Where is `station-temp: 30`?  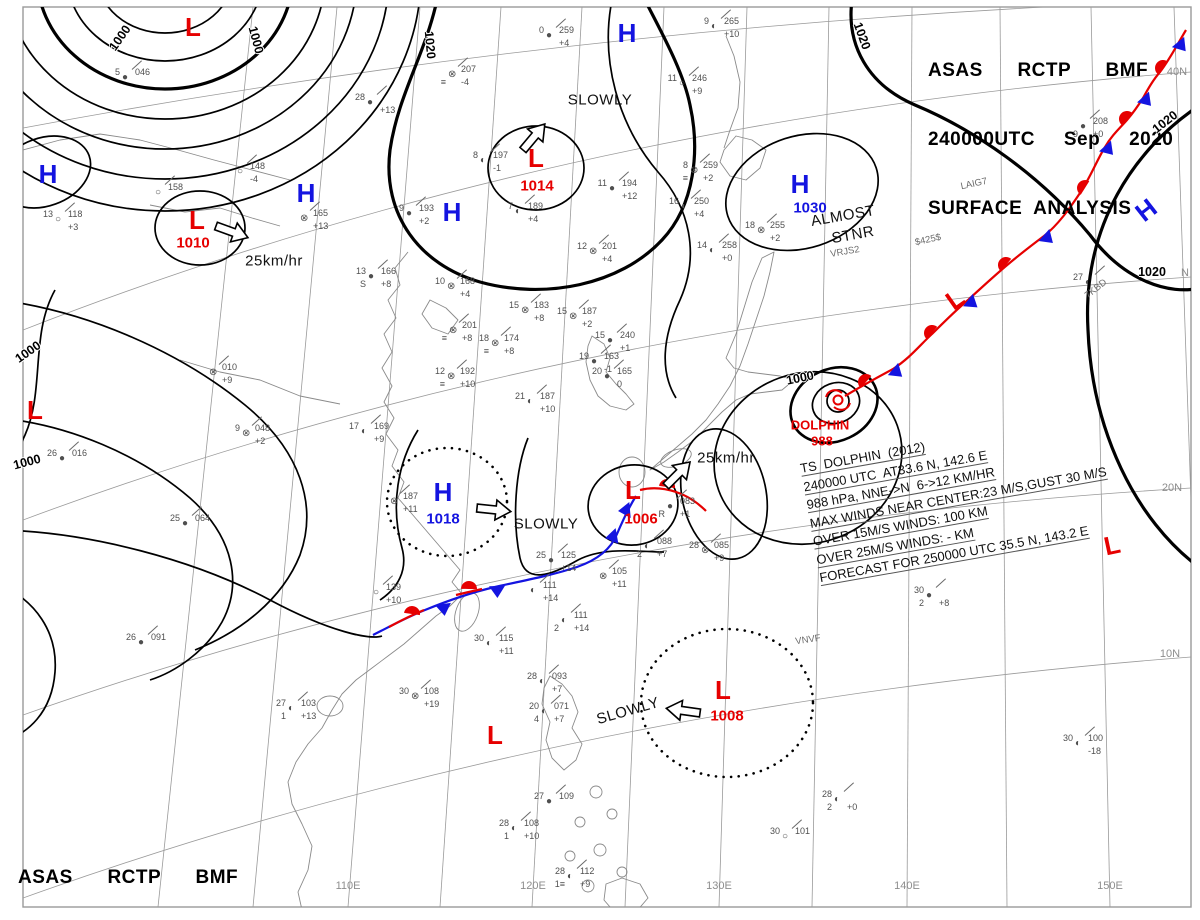
station-temp: 30 is located at coordinates (1067, 738).